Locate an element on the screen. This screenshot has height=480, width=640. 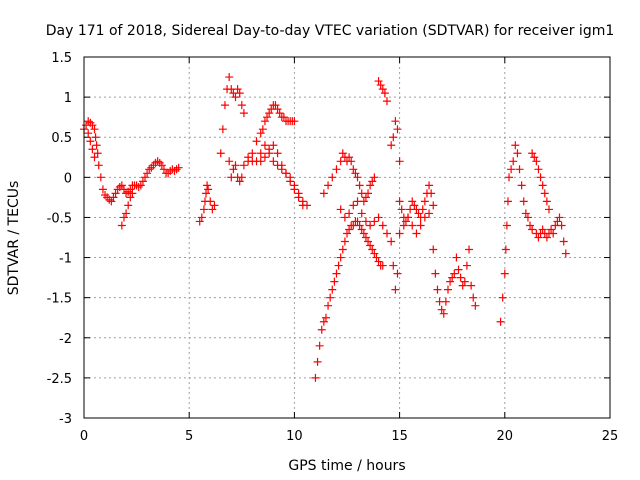
y-tick-label: 1 is located at coordinates (68, 98).